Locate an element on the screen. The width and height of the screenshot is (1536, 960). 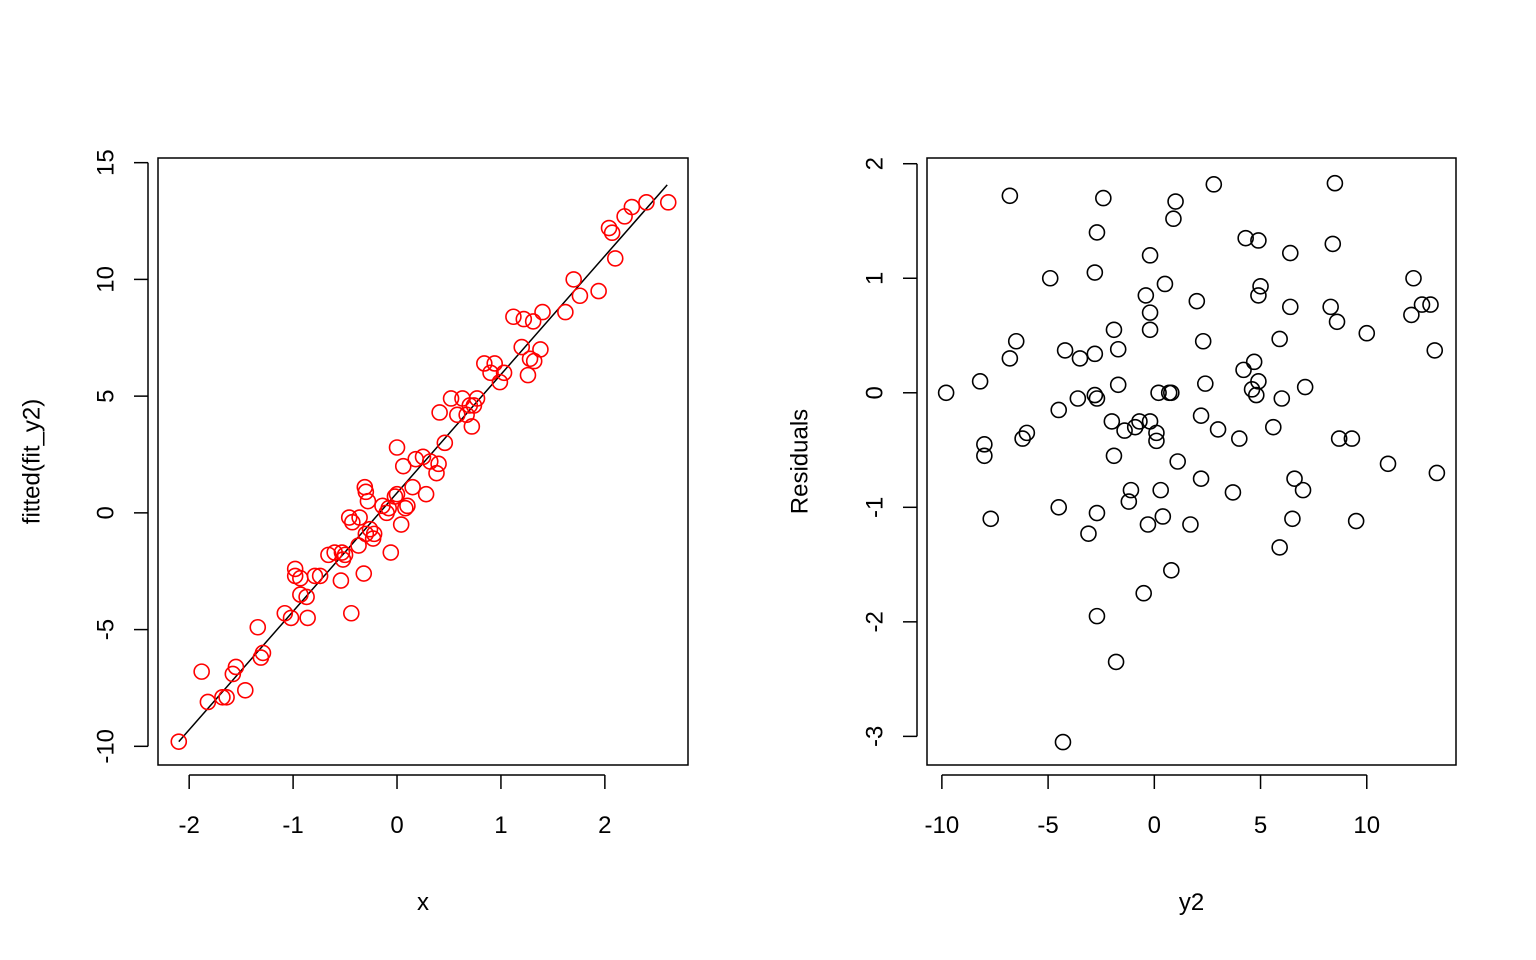
y-tick-label: 10 is located at coordinates (106, 279).